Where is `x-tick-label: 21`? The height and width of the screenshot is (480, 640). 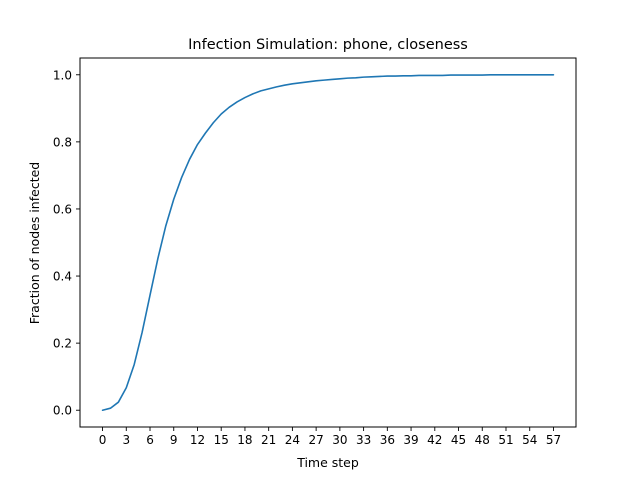
x-tick-label: 21 is located at coordinates (268, 440).